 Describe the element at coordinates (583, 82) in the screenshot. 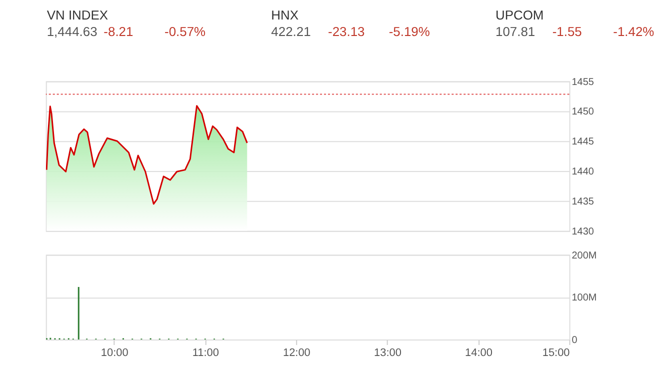

I see `y-tick-label: 1455` at that location.